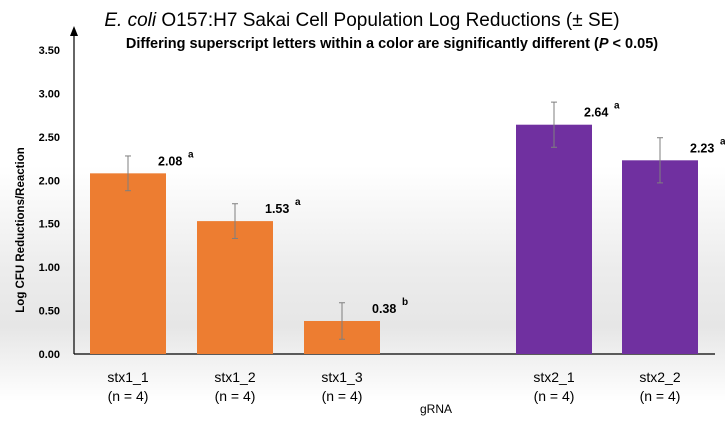  Describe the element at coordinates (604, 44) in the screenshot. I see `subtitle-italic: P` at that location.